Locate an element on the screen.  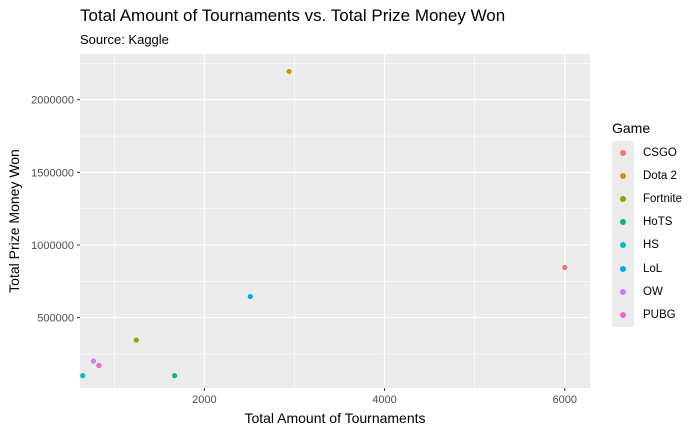
data-point-lol is located at coordinates (250, 296).